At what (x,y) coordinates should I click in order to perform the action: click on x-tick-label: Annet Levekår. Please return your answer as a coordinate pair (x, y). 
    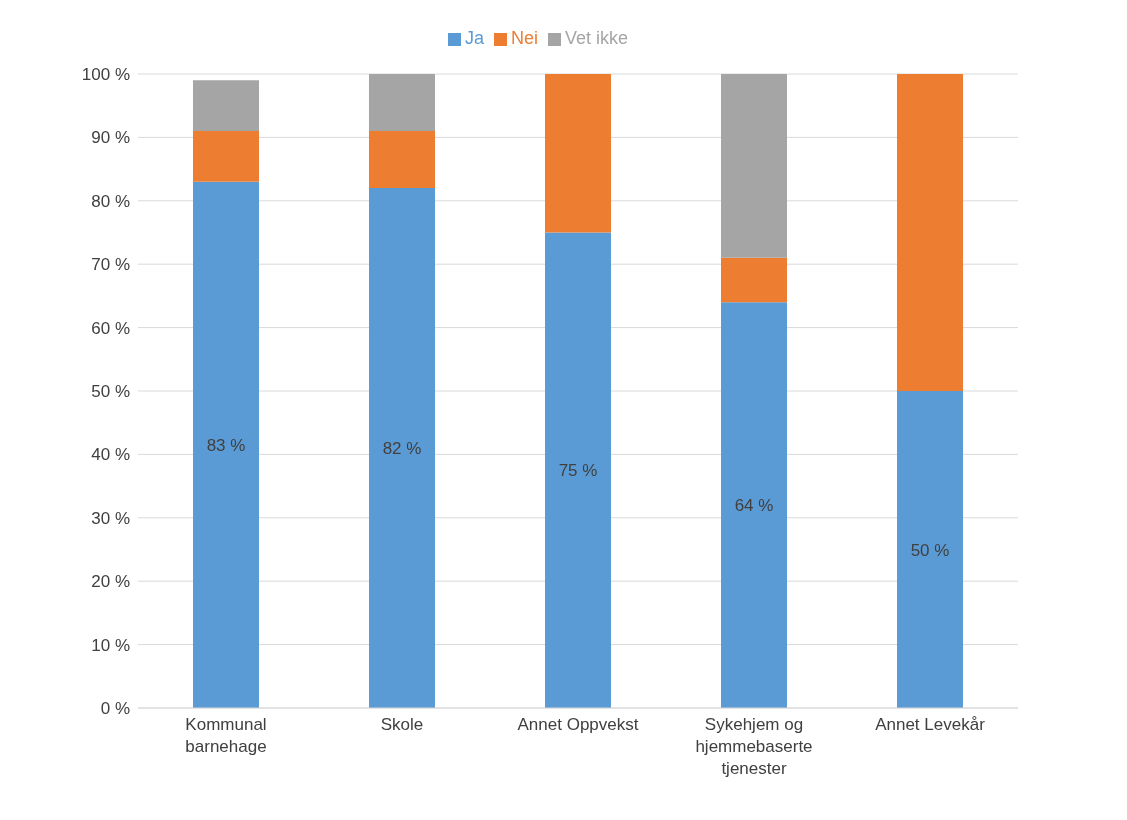
    Looking at the image, I should click on (930, 724).